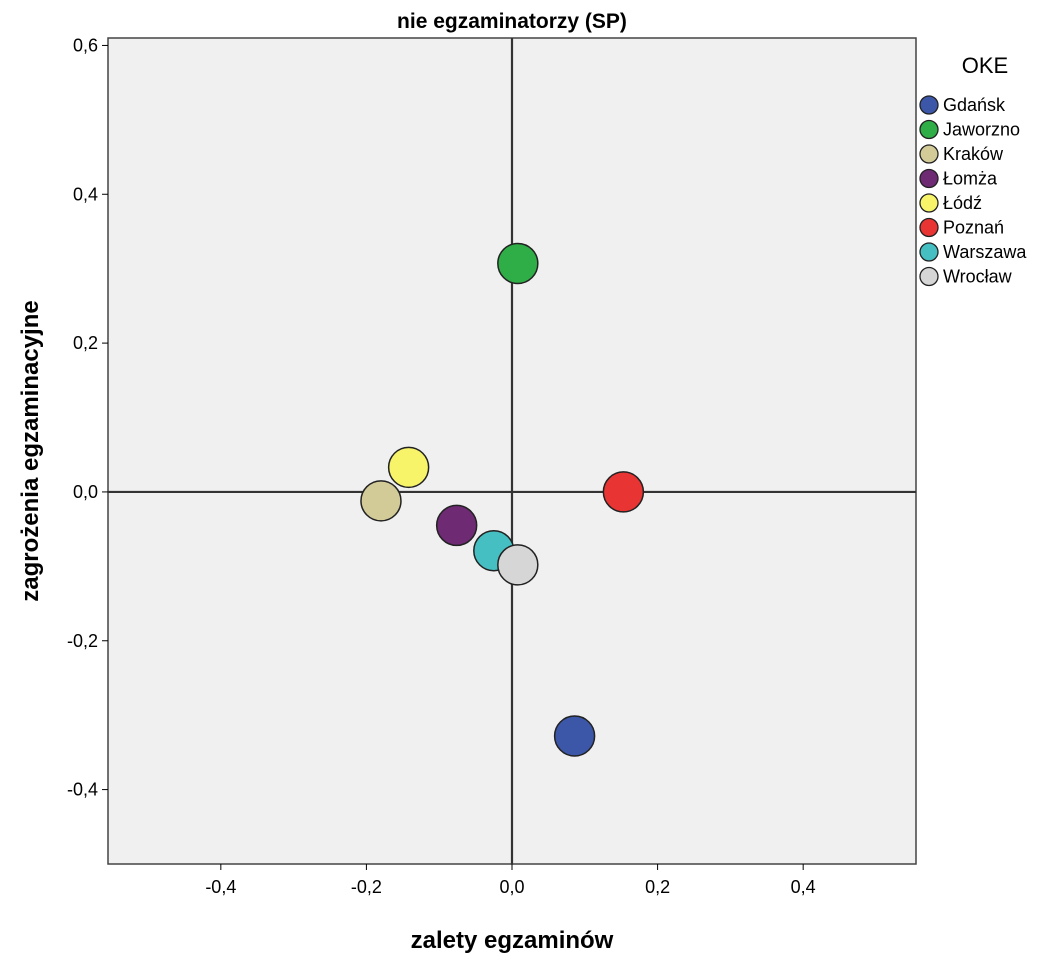  I want to click on legend-item: Jaworzno, so click(969, 129).